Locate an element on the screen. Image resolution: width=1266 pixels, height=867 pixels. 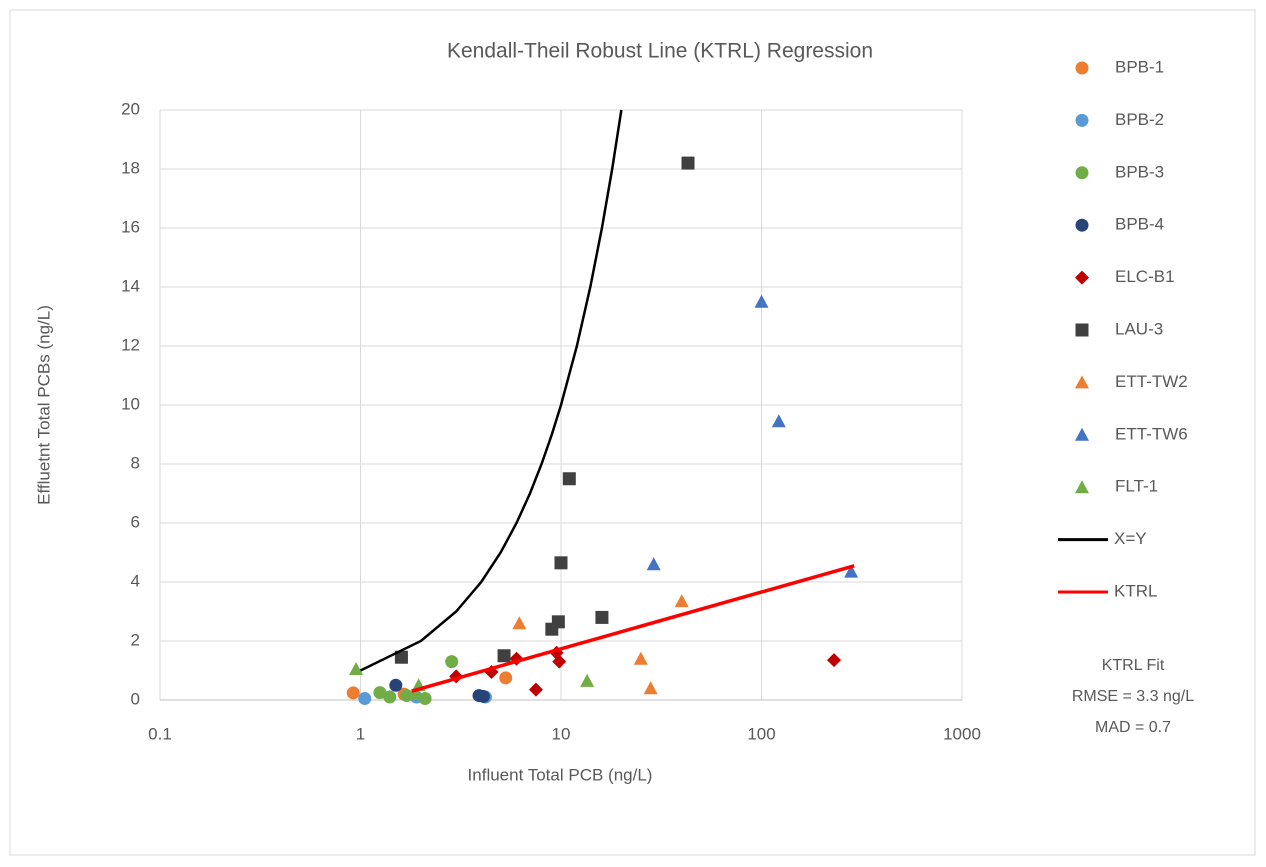
y-tick-label: 8 is located at coordinates (135, 462).